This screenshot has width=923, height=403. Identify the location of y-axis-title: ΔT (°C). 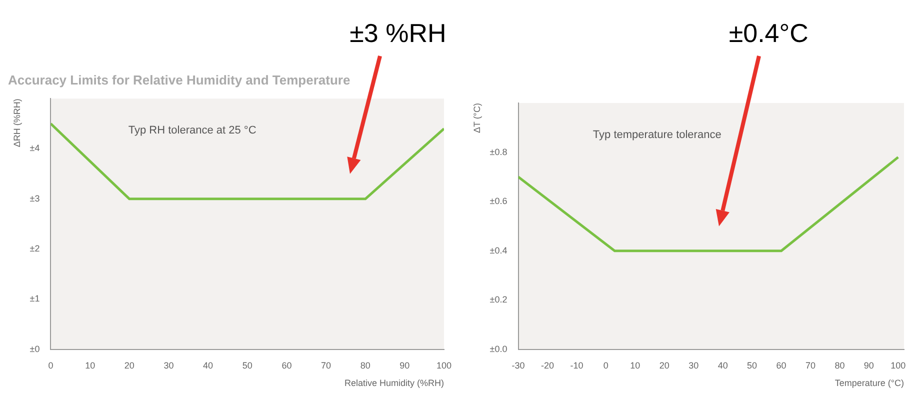
(477, 118).